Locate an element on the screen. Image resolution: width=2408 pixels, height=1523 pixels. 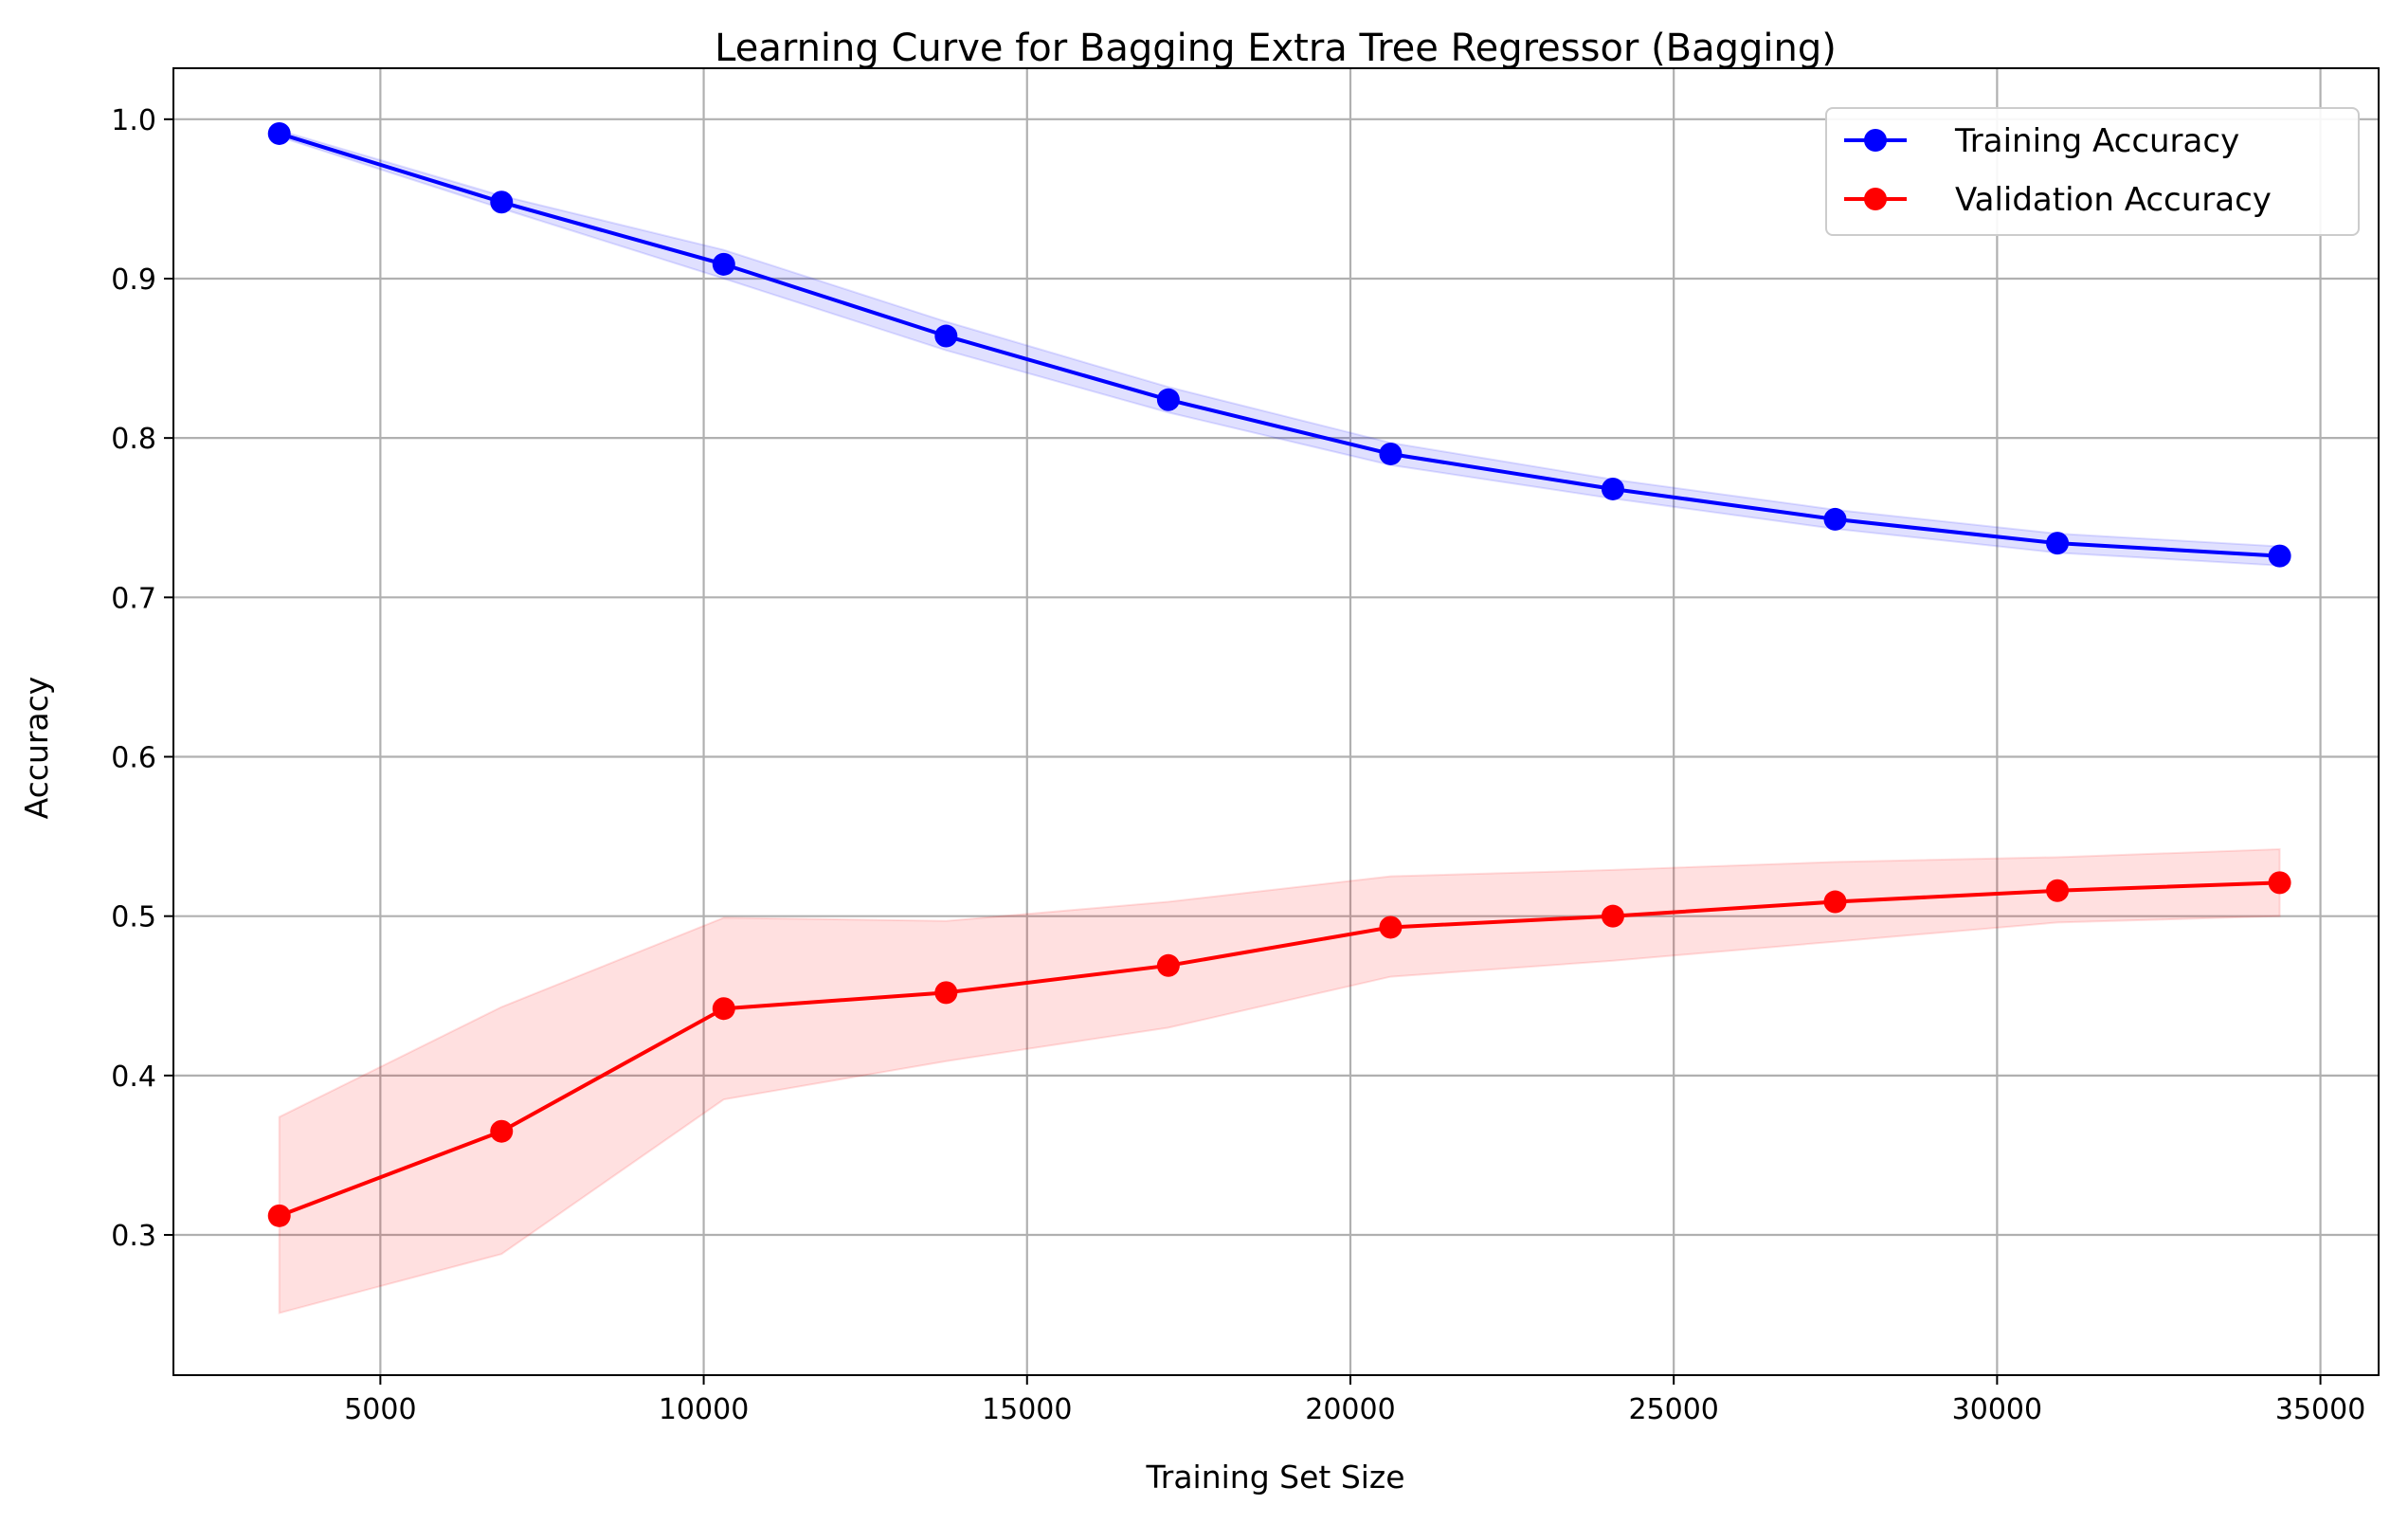
legend-marker-validation-accuracy is located at coordinates (1876, 199).